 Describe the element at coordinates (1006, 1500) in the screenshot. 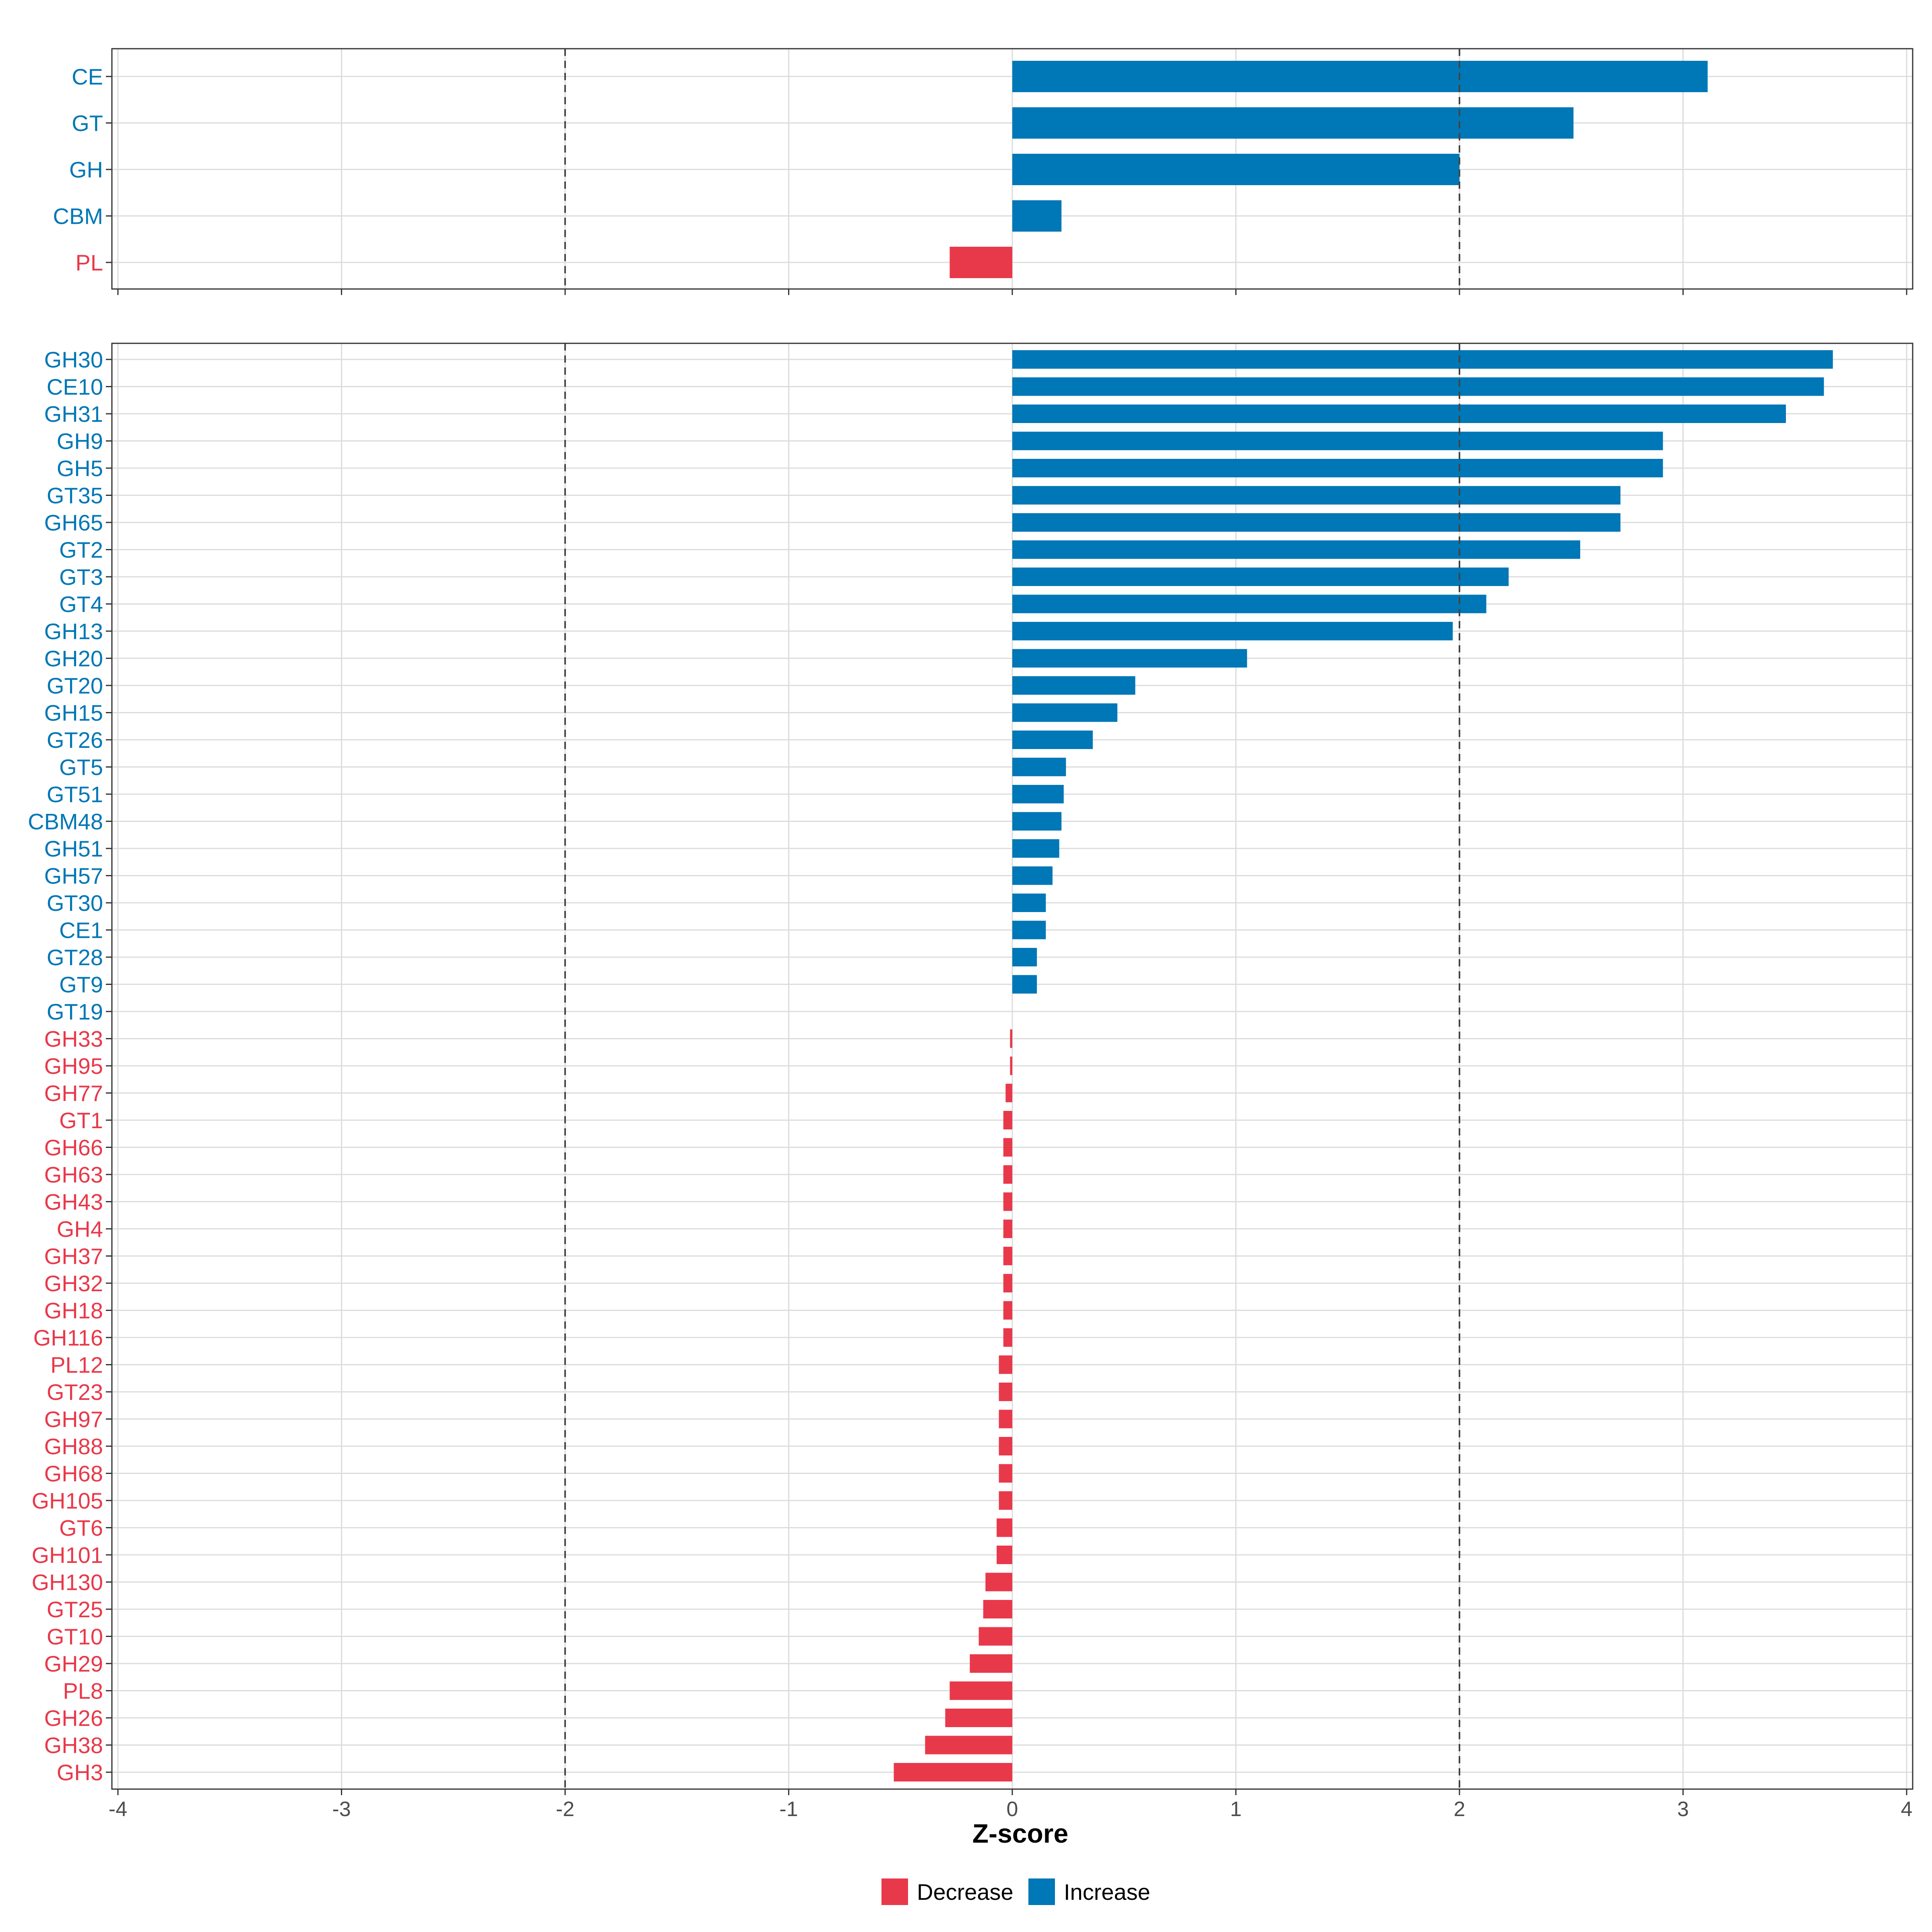

I see `bar-gh105` at that location.